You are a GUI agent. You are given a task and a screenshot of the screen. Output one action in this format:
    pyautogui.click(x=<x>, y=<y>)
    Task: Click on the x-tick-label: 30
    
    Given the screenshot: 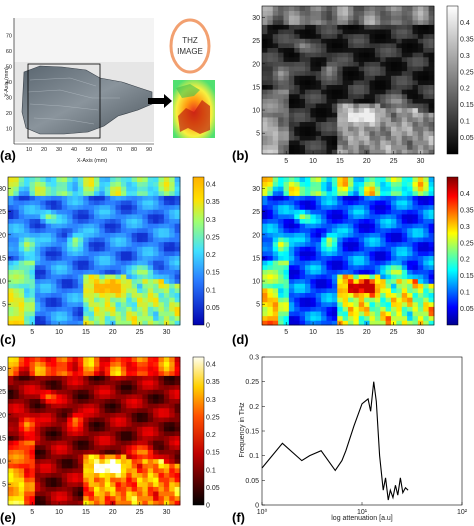 What is the action you would take?
    pyautogui.click(x=59, y=150)
    